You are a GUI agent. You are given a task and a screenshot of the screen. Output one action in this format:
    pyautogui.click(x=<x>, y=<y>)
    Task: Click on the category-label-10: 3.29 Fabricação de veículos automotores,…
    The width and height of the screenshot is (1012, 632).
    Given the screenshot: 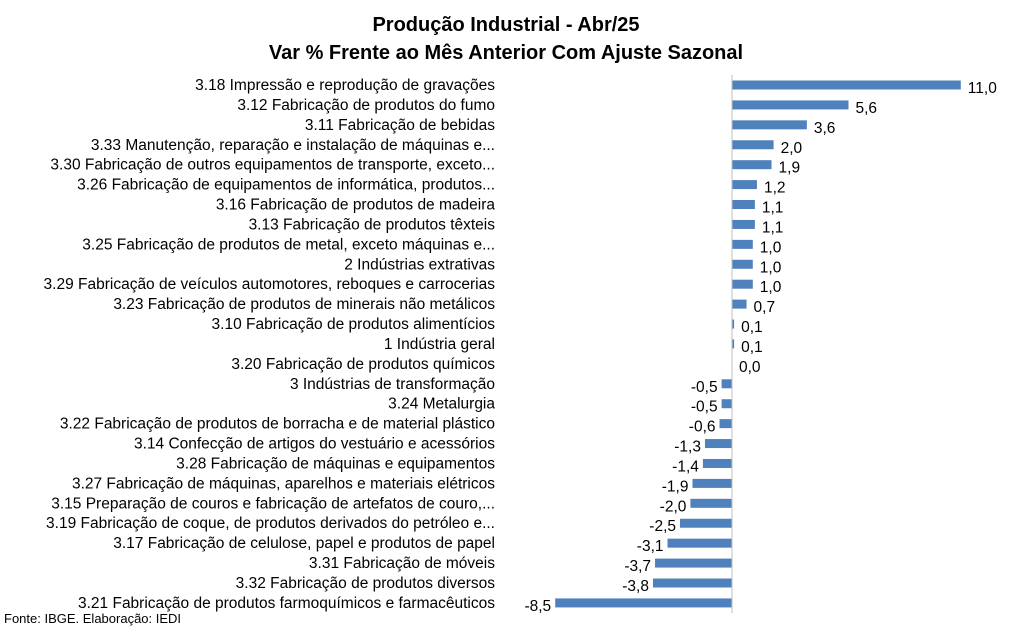 What is the action you would take?
    pyautogui.click(x=270, y=284)
    